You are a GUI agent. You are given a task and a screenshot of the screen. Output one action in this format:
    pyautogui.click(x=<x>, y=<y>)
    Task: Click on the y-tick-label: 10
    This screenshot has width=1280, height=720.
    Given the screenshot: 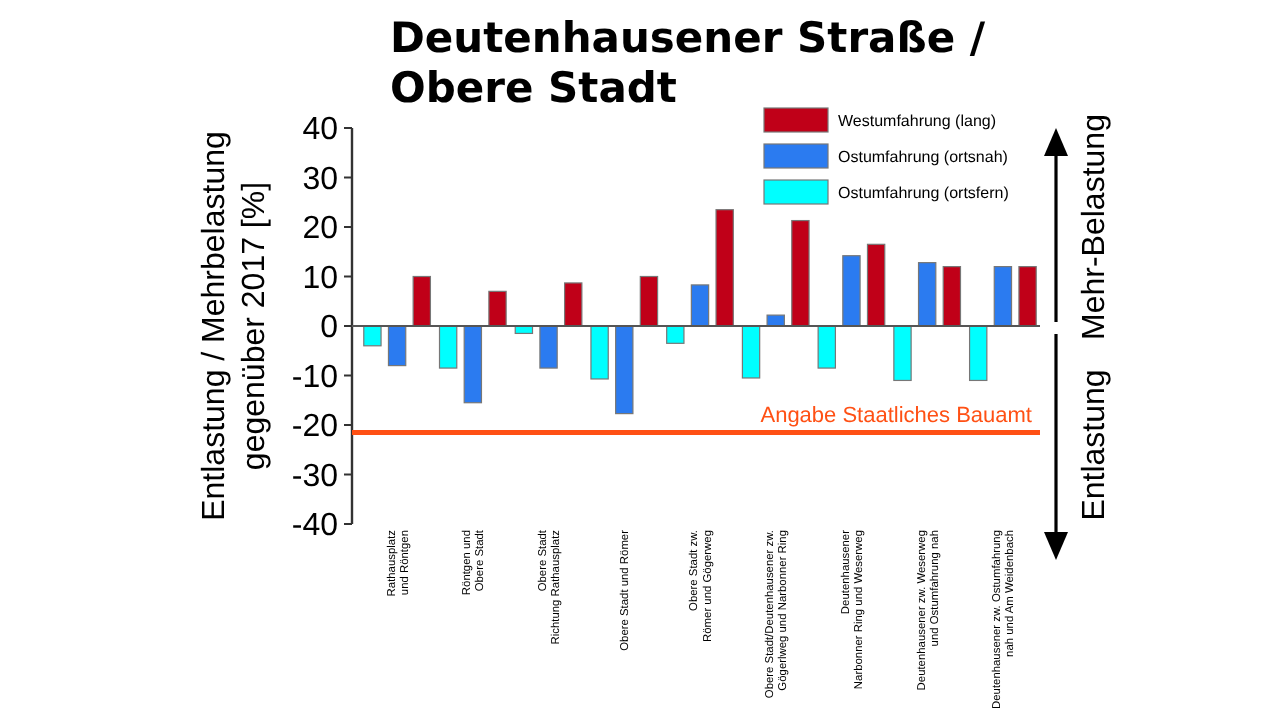 What is the action you would take?
    pyautogui.click(x=320, y=278)
    